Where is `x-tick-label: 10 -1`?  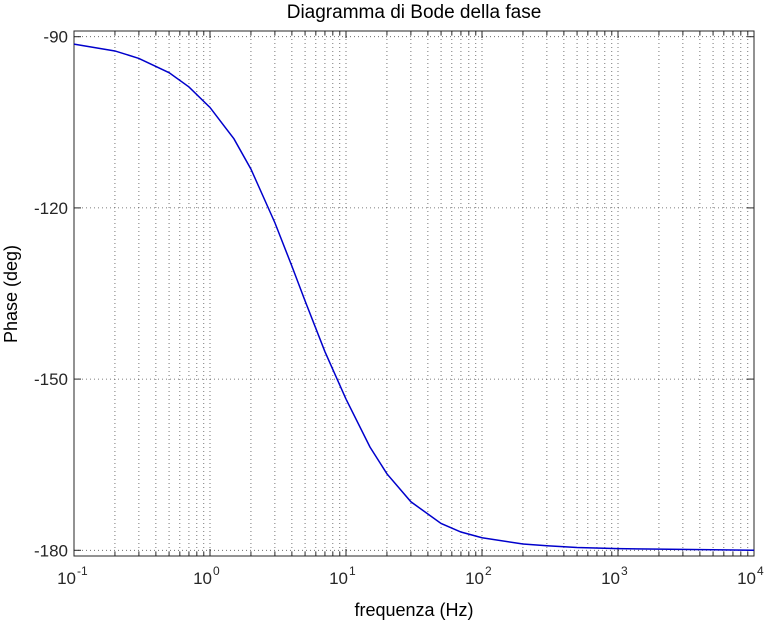 x-tick-label: 10 -1 is located at coordinates (72, 576).